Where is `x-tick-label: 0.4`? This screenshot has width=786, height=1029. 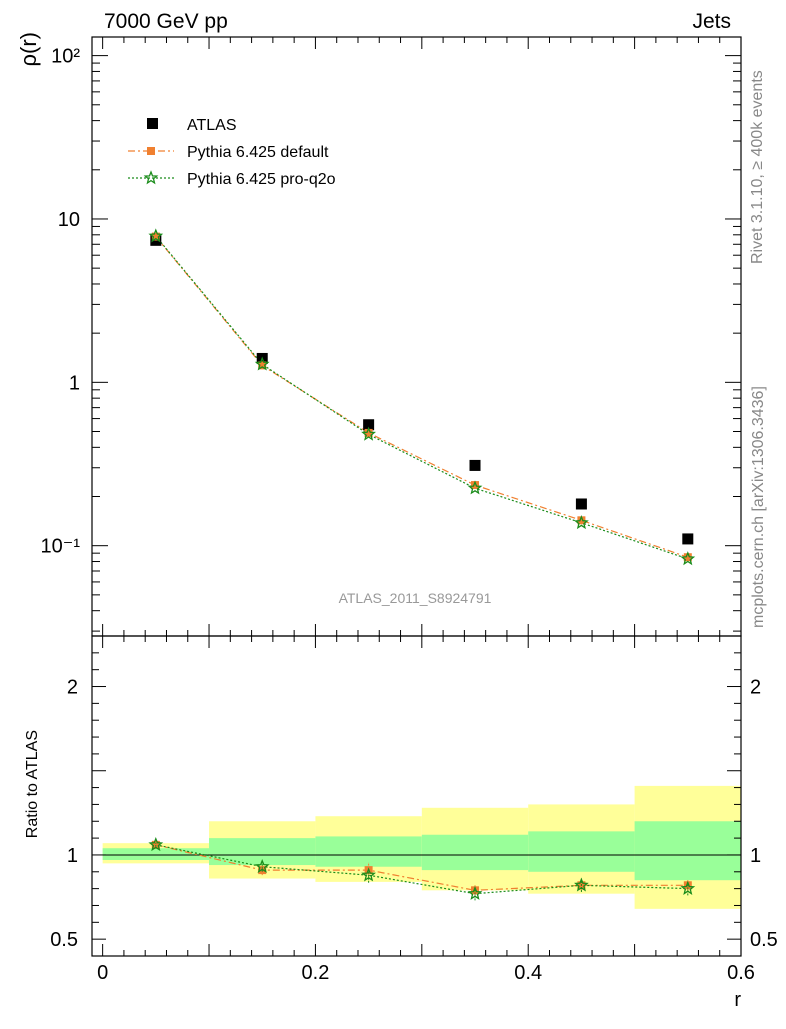 x-tick-label: 0.4 is located at coordinates (528, 973).